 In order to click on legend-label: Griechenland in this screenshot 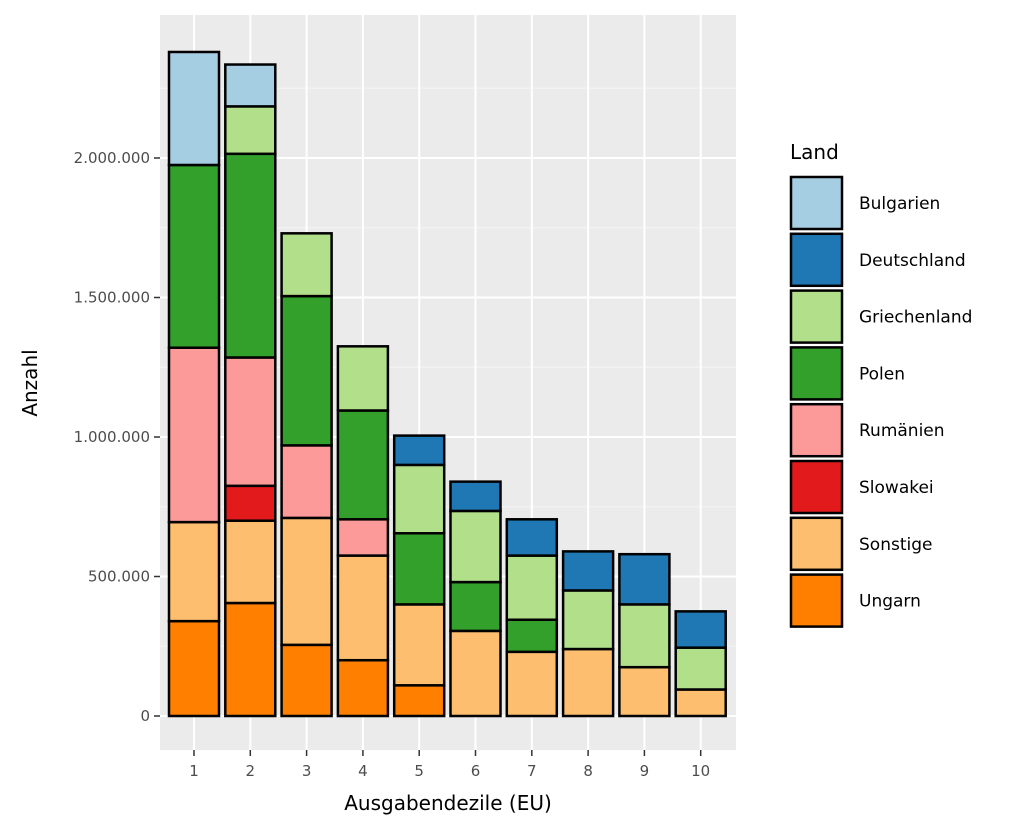, I will do `click(915, 318)`.